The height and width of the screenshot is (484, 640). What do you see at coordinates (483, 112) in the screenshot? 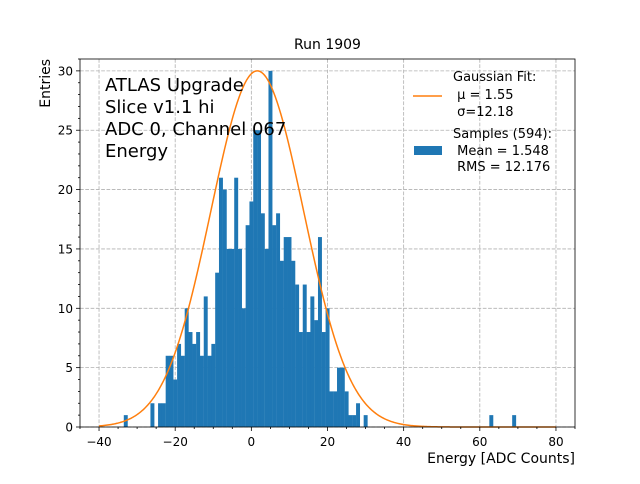
I see `legend-fit-sigma: σ=12.18` at bounding box center [483, 112].